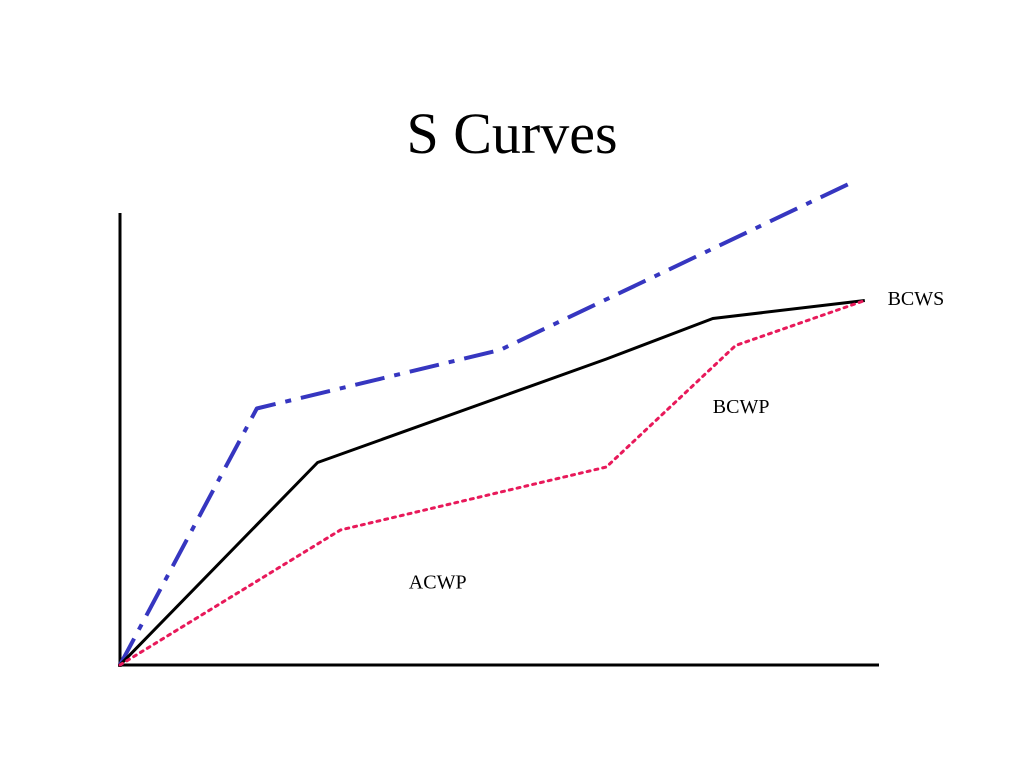  I want to click on slide-title: S Curves, so click(512, 133).